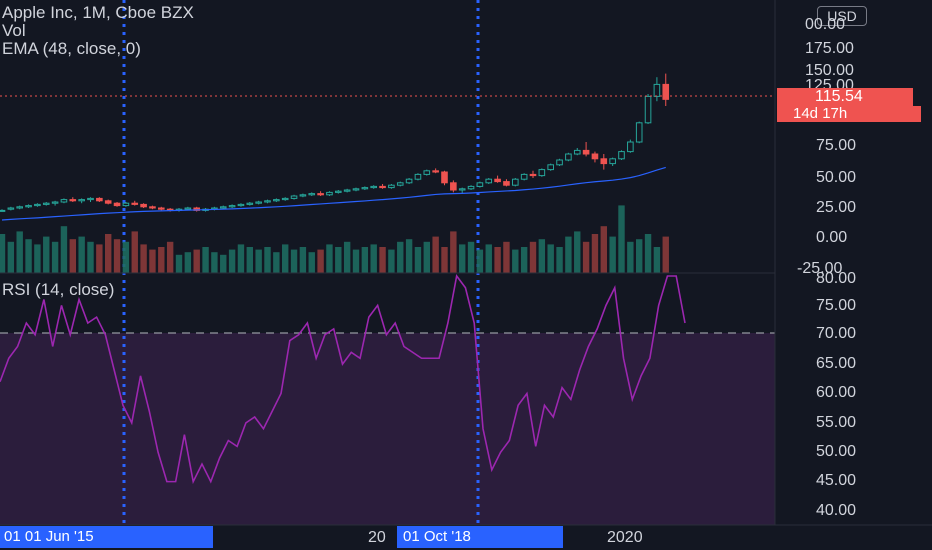  What do you see at coordinates (836, 145) in the screenshot?
I see `price-axis-label: 75.00` at bounding box center [836, 145].